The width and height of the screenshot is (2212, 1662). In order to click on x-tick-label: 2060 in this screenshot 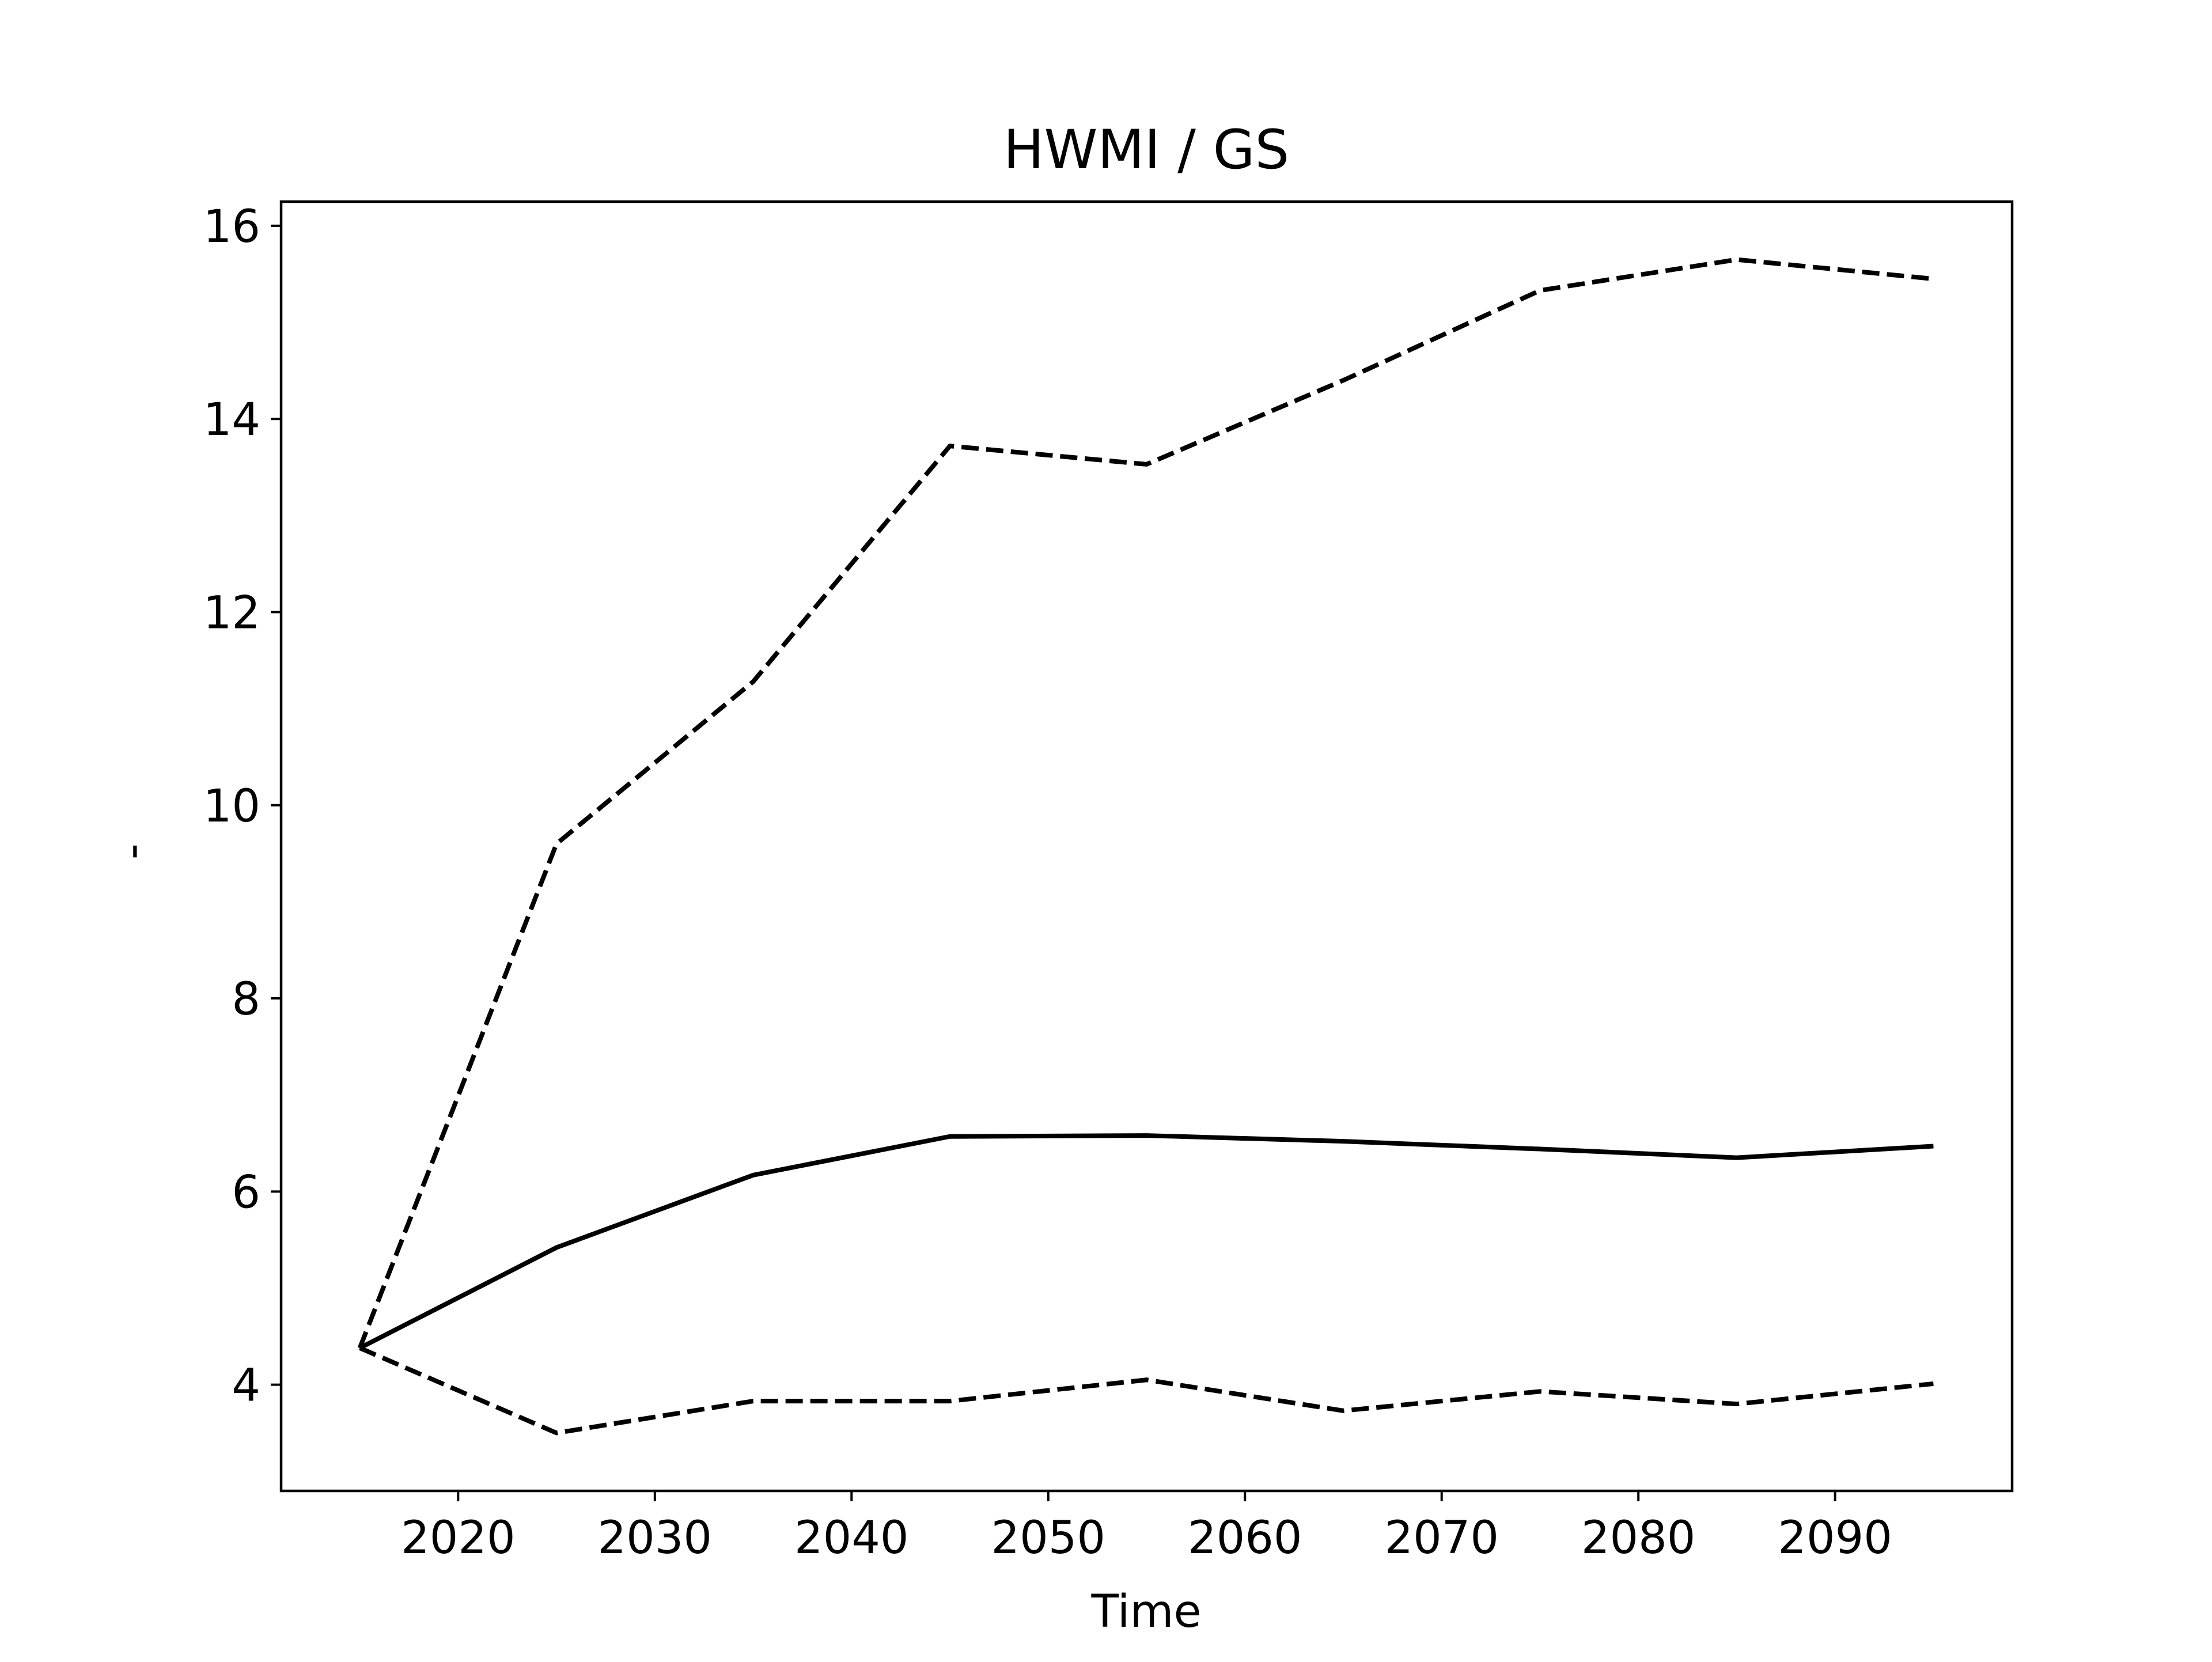, I will do `click(1245, 1538)`.